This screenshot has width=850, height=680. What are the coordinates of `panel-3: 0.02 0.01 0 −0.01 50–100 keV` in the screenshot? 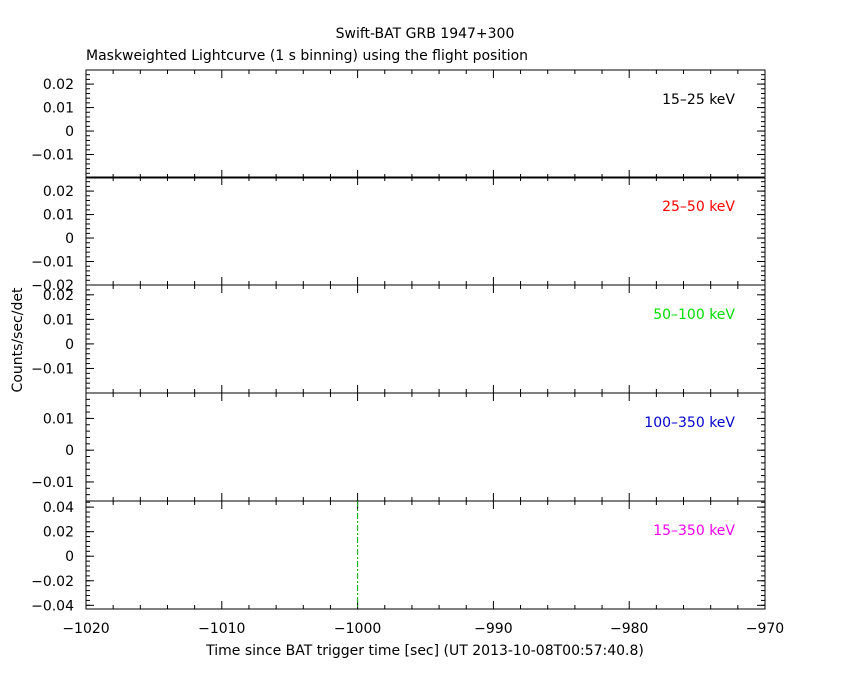 It's located at (398, 339).